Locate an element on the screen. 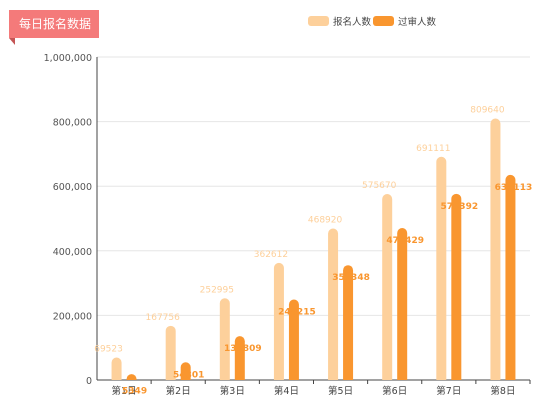 The image size is (548, 409). x-tick-label: 第4日 is located at coordinates (286, 391).